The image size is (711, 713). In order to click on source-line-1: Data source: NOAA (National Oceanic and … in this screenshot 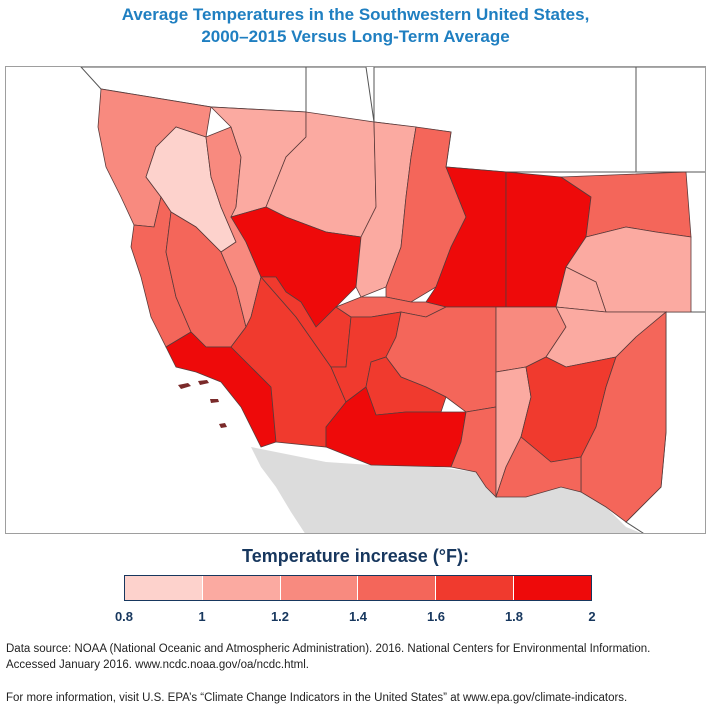, I will do `click(328, 649)`.